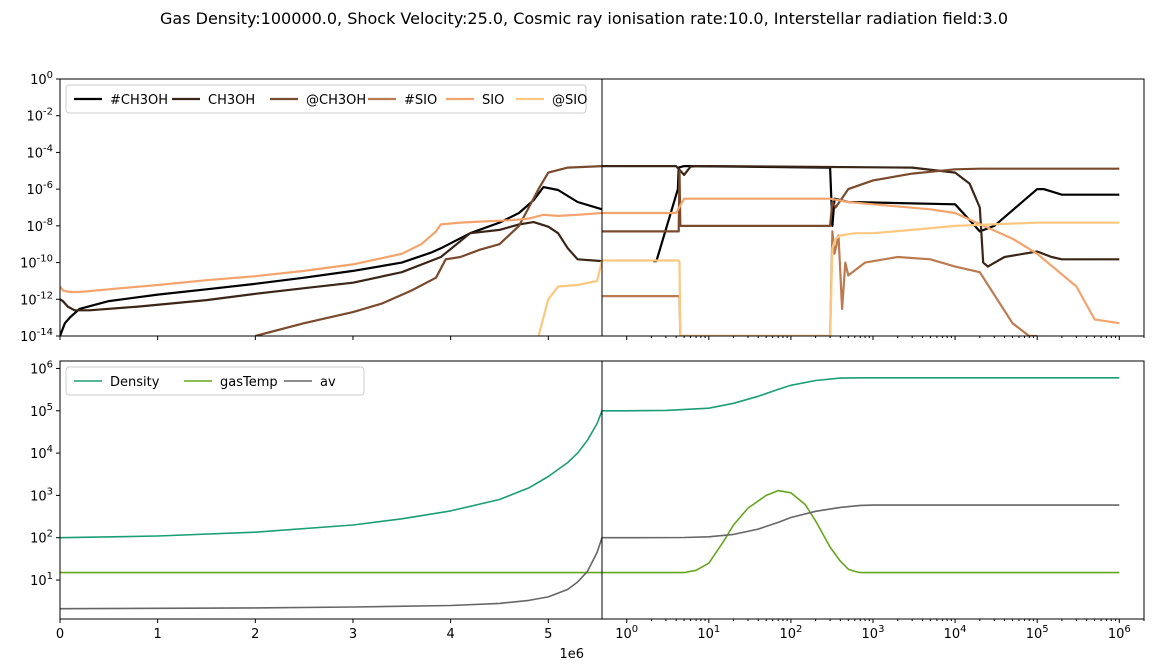  Describe the element at coordinates (328, 382) in the screenshot. I see `legend-label: av` at that location.